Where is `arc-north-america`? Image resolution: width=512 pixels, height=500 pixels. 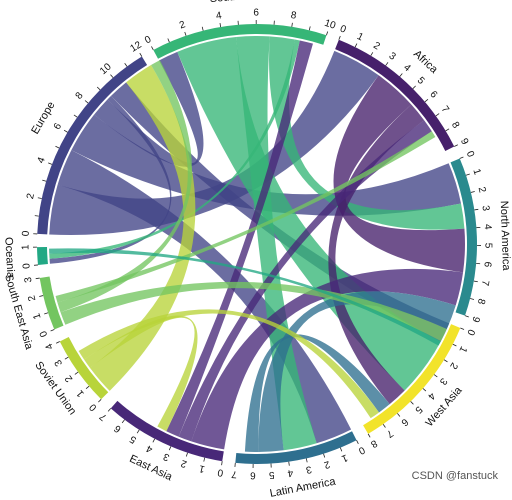
arc-north-america is located at coordinates (463, 237).